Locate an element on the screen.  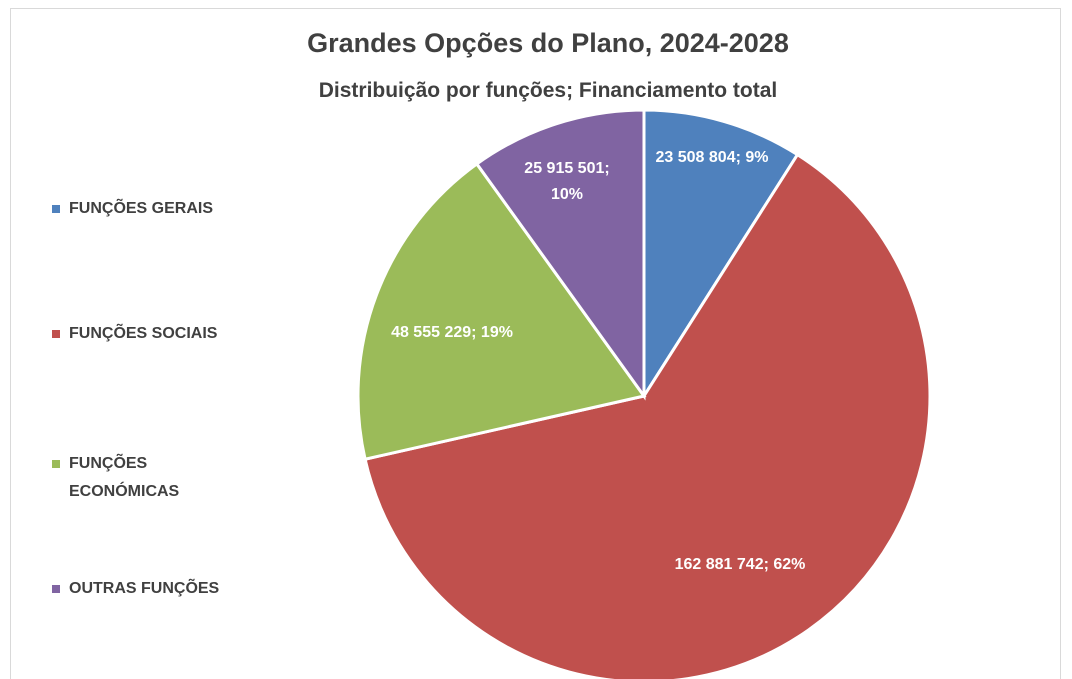
legend-label: FUNÇÕES ECONÓMICAS is located at coordinates (124, 477).